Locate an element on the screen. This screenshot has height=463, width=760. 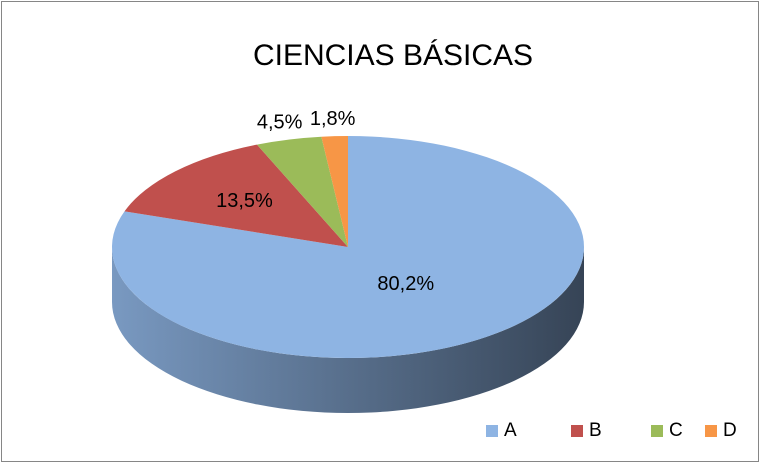
data-label: 1,8% is located at coordinates (333, 119).